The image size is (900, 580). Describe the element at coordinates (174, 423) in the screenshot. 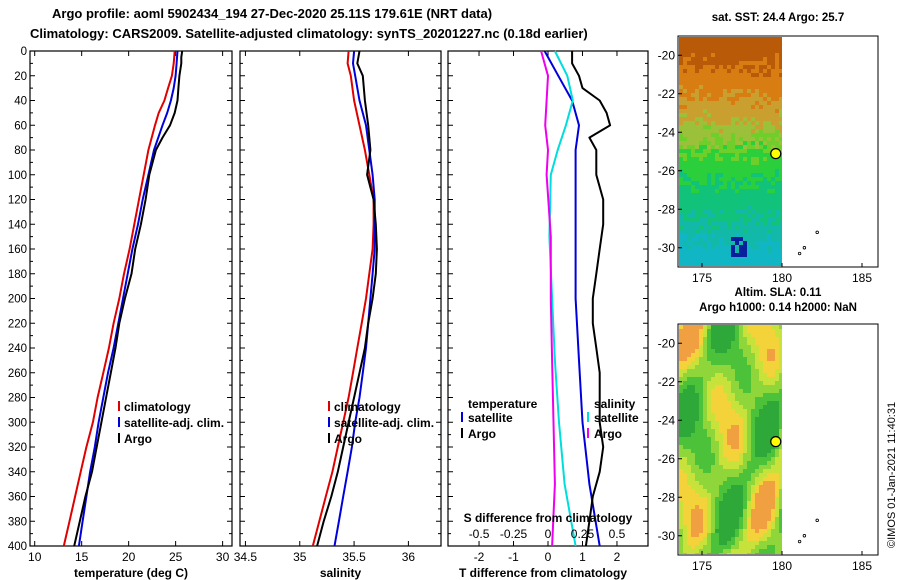

I see `temperature-legend-label: satellite-adj. clim.` at that location.